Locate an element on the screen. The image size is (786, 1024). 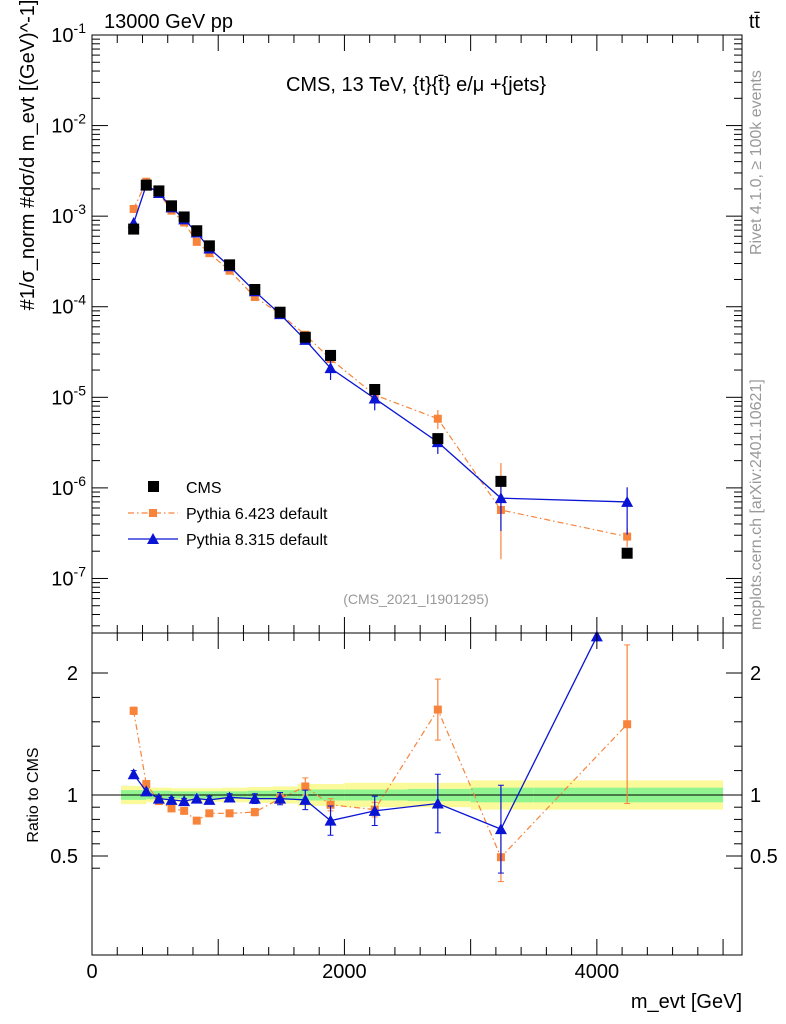
legend-label-py8: Pythia 8.315 default is located at coordinates (257, 540).